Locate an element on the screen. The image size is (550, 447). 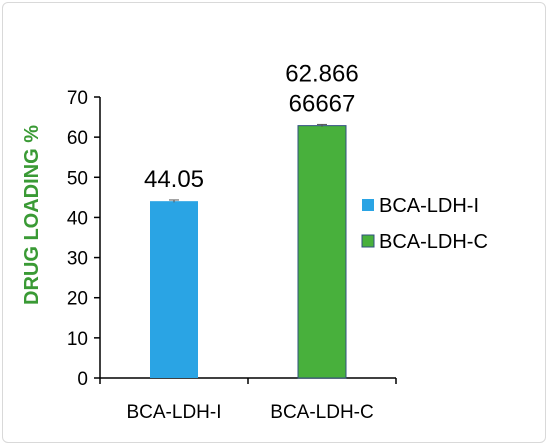
legend-label: BCA-LDH-I is located at coordinates (429, 206).